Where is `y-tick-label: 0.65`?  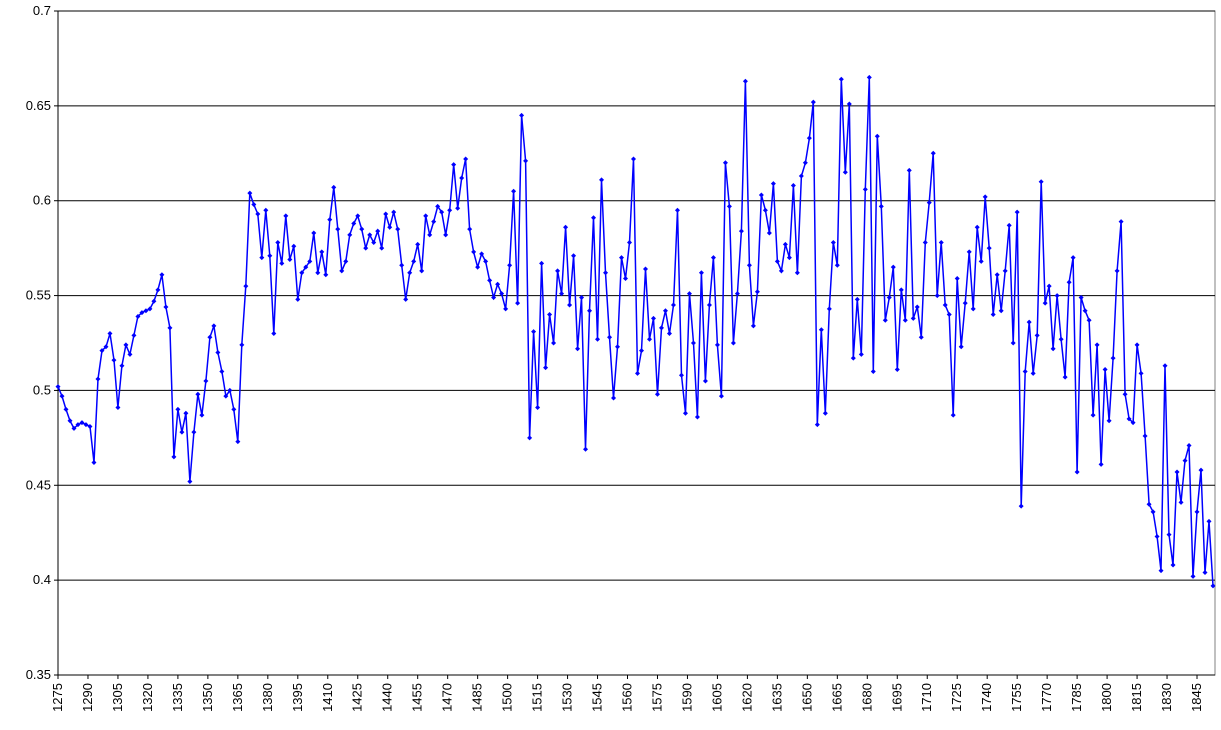 y-tick-label: 0.65 is located at coordinates (38, 105).